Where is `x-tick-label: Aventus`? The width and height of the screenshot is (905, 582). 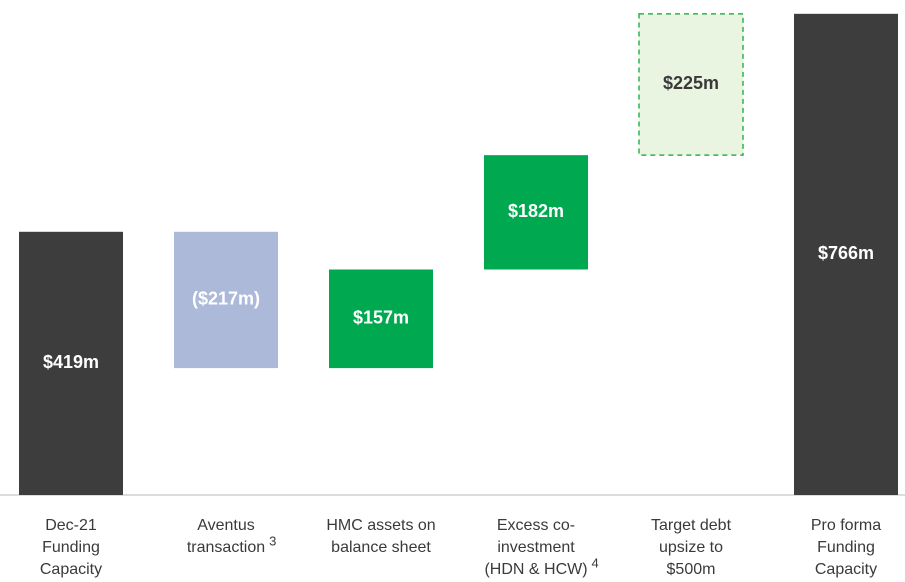
x-tick-label: Aventus is located at coordinates (226, 525).